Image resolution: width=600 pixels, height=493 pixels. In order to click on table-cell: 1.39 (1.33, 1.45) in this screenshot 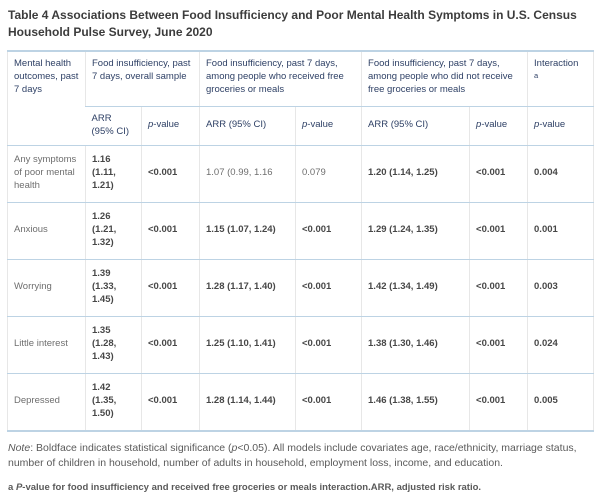, I will do `click(113, 288)`.